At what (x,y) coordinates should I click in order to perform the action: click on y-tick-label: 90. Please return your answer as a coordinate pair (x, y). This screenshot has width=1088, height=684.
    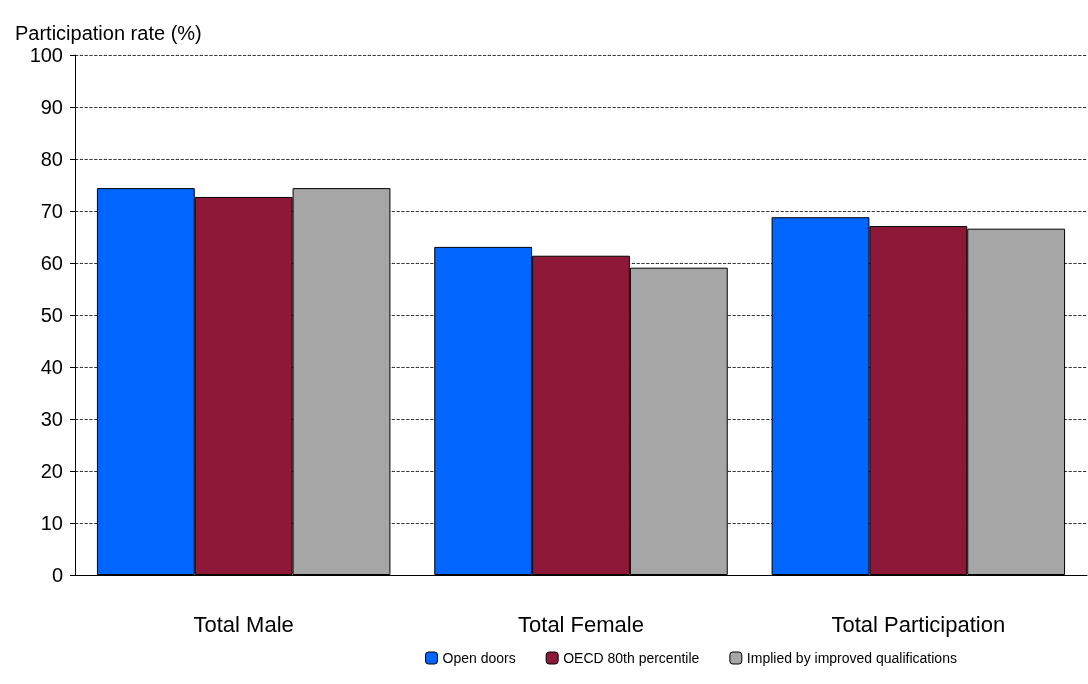
    Looking at the image, I should click on (51, 107).